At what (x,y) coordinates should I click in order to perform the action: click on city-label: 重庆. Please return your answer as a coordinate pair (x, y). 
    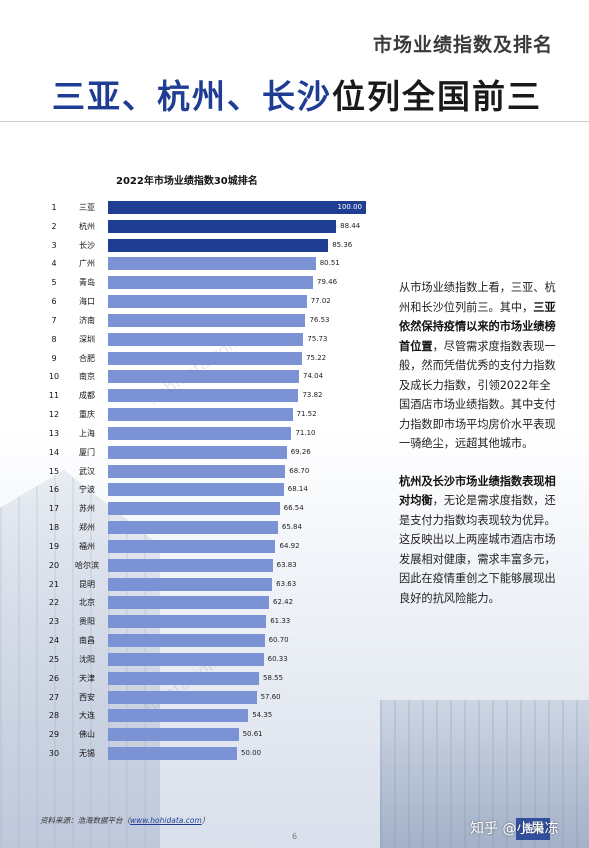
    Looking at the image, I should click on (87, 415).